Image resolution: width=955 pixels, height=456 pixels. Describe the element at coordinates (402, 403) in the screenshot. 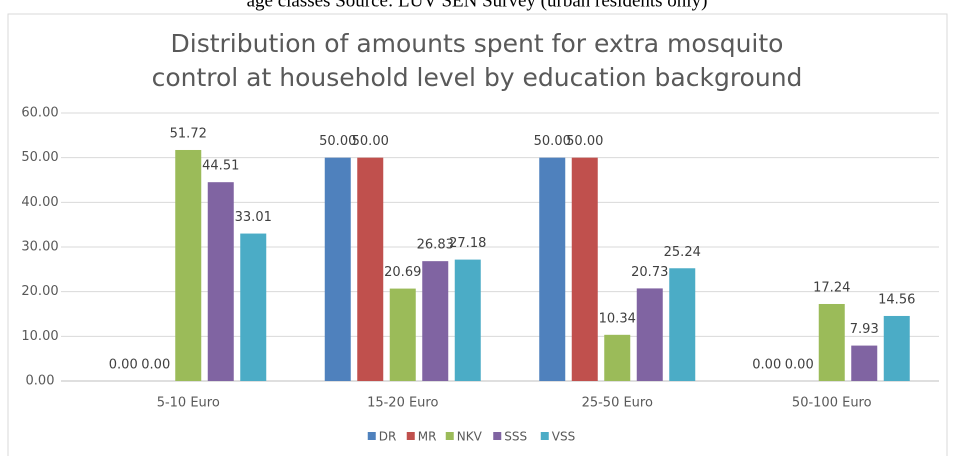

I see `x-tick-label: 15-20 Euro` at that location.